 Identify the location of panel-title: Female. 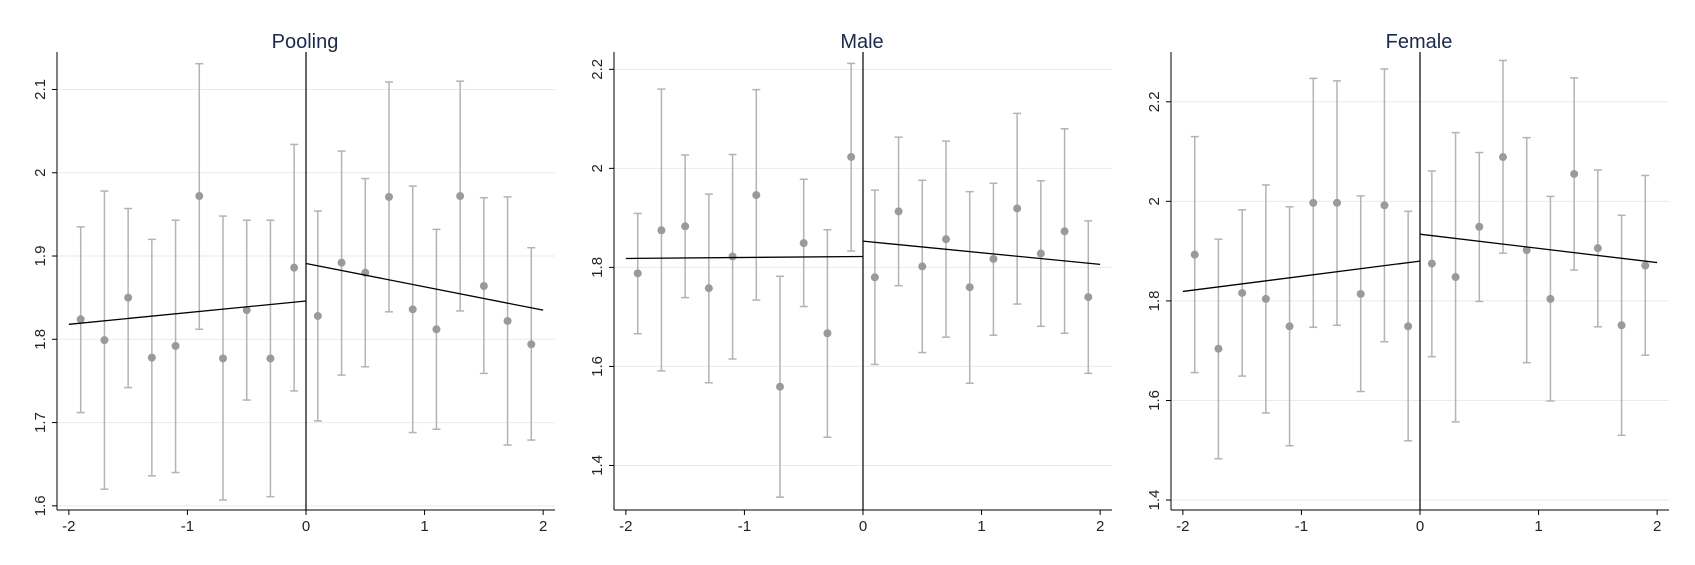
(1419, 42).